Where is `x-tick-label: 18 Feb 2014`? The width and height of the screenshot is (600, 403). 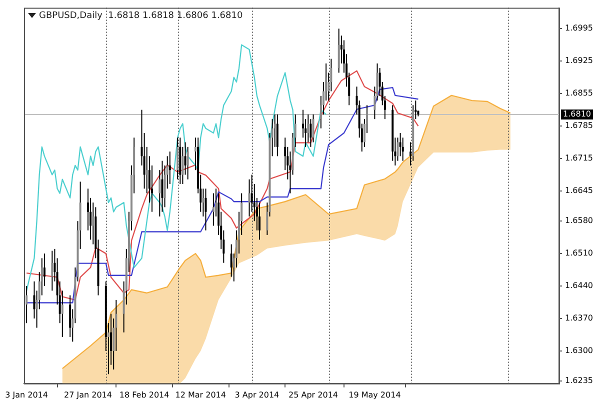 x-tick-label: 18 Feb 2014 is located at coordinates (144, 395).